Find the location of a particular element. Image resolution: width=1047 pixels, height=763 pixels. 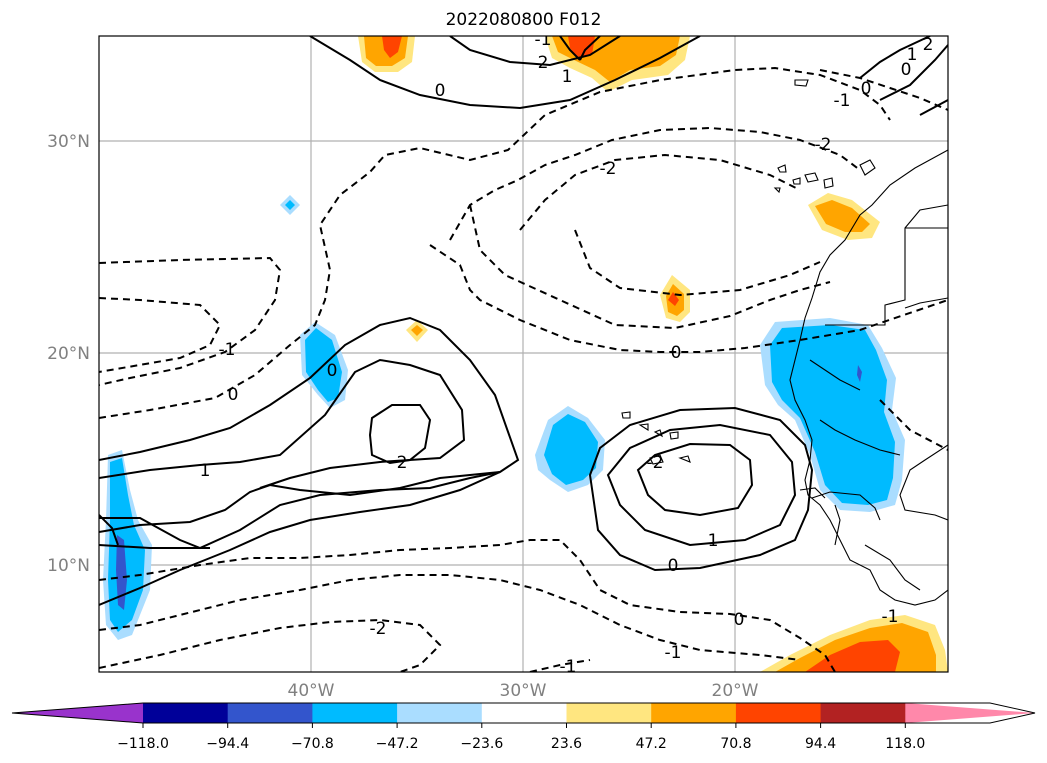

lon-label-40w: 40°W is located at coordinates (311, 691).